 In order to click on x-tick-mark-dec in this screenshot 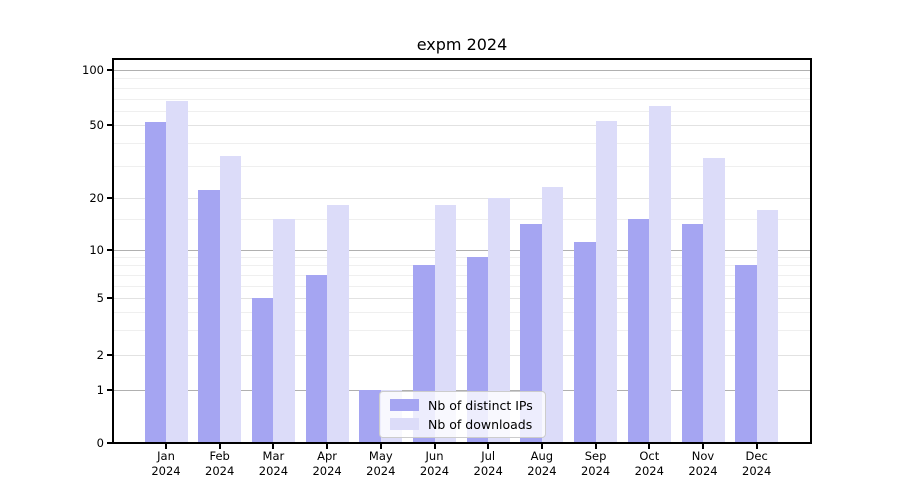, I will do `click(756, 446)`.